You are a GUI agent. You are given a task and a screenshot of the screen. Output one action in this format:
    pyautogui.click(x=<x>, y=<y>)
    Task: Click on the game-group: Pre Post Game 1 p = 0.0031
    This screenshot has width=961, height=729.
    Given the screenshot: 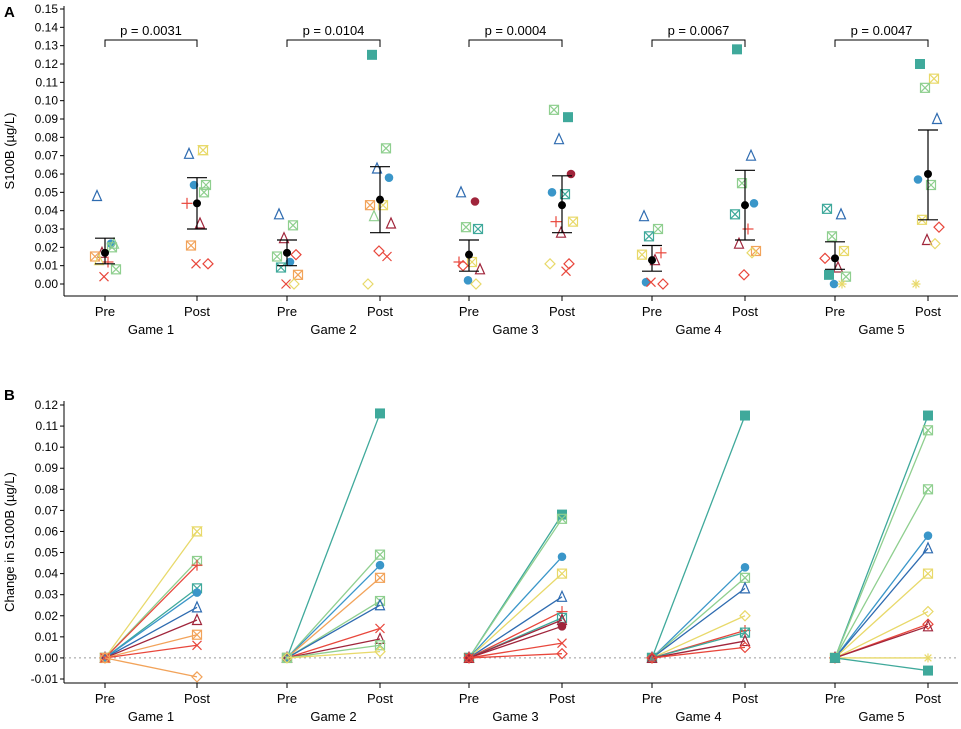 What is the action you would take?
    pyautogui.click(x=151, y=180)
    